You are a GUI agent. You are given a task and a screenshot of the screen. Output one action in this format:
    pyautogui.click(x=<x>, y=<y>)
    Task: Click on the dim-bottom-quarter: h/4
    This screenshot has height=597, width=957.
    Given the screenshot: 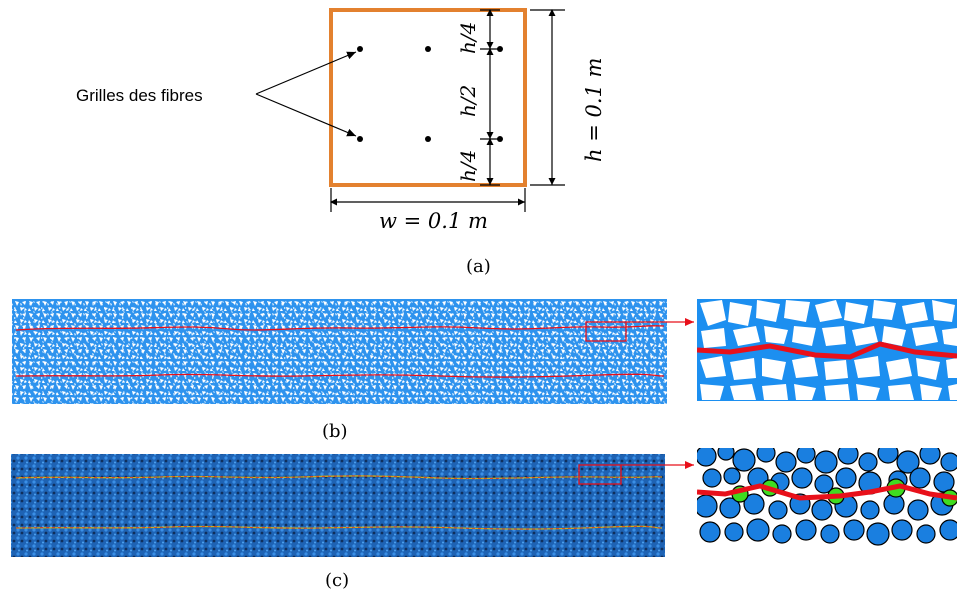 What is the action you would take?
    pyautogui.click(x=468, y=166)
    